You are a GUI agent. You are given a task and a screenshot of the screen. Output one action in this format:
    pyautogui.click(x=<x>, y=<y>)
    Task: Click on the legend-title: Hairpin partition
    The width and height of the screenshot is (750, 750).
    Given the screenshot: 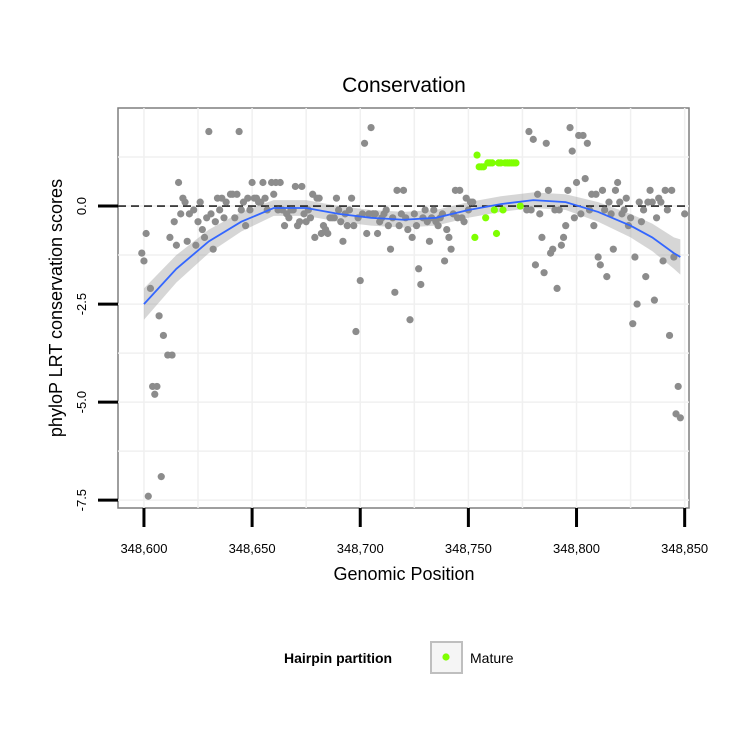 What is the action you would take?
    pyautogui.click(x=338, y=658)
    